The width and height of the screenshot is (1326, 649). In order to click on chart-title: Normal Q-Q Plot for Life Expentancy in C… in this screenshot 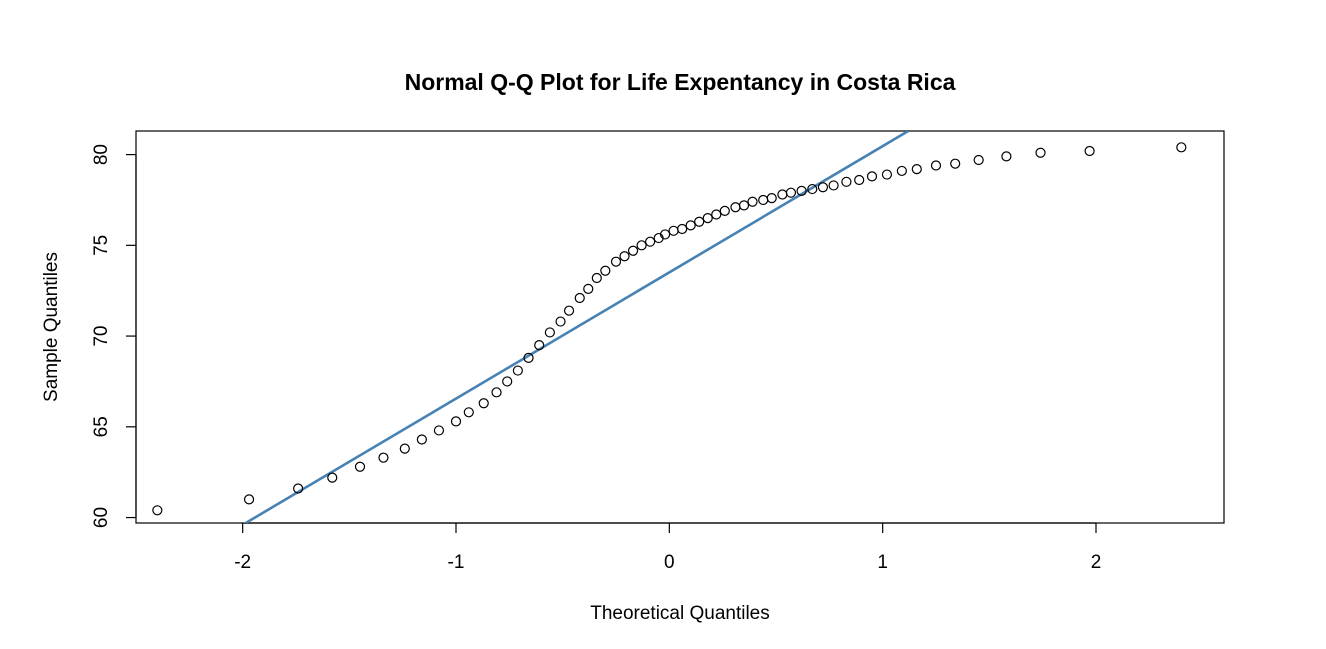, I will do `click(680, 82)`.